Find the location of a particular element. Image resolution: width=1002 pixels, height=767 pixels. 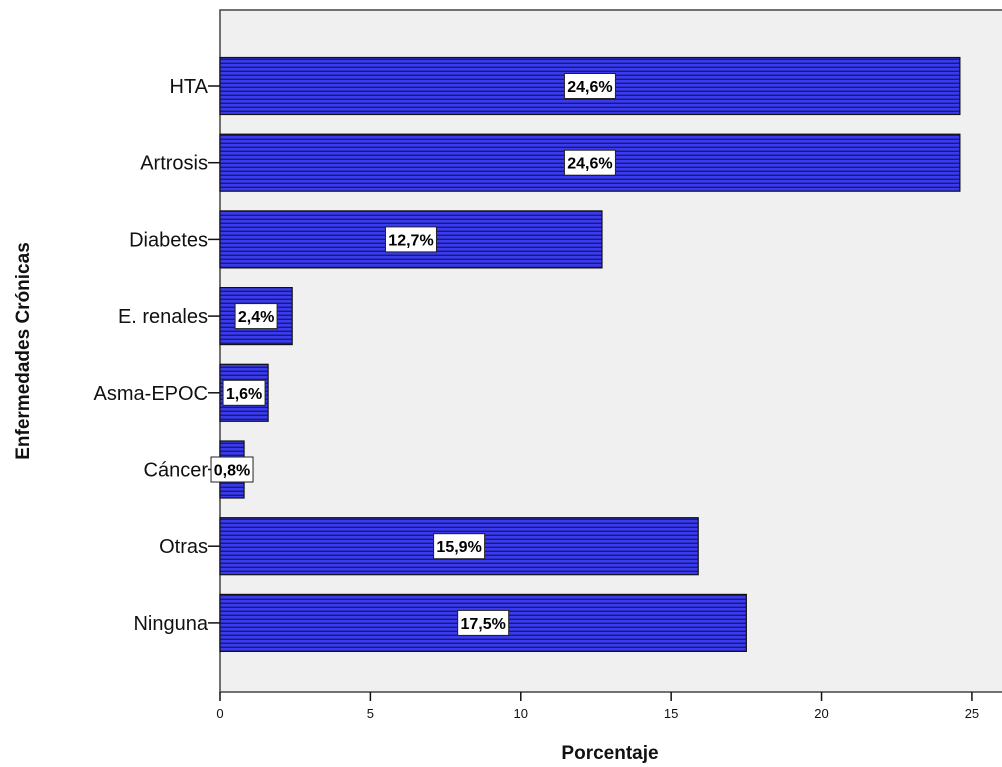

y-tick-label: HTA is located at coordinates (188, 87).